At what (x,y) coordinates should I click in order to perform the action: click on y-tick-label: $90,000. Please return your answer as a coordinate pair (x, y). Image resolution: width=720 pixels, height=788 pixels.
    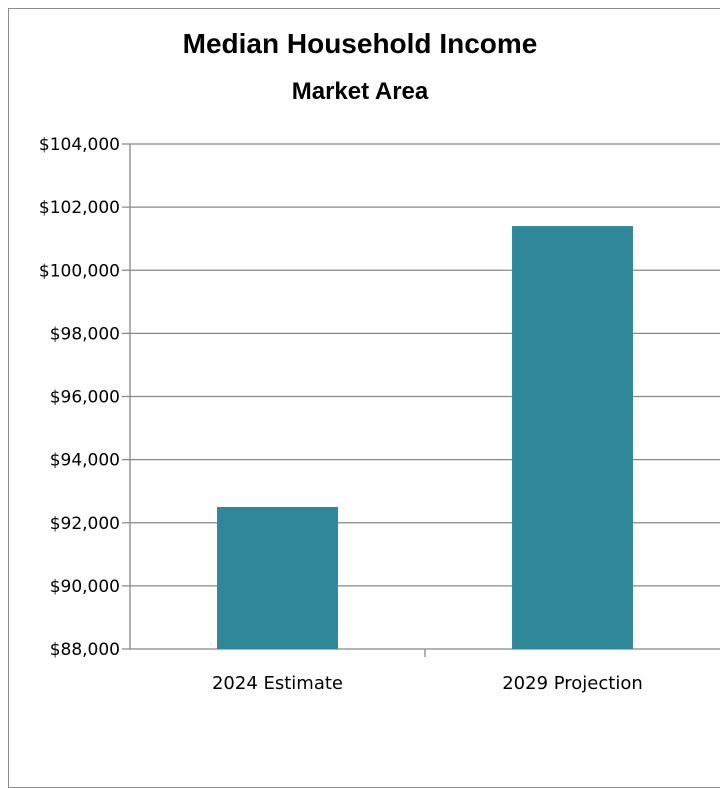
    Looking at the image, I should click on (85, 587).